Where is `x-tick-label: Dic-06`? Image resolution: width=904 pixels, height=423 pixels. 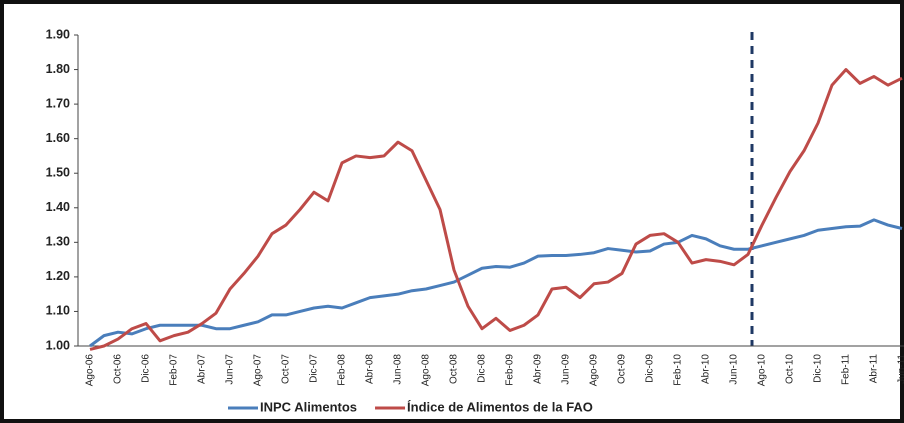 x-tick-label: Dic-06 is located at coordinates (146, 368).